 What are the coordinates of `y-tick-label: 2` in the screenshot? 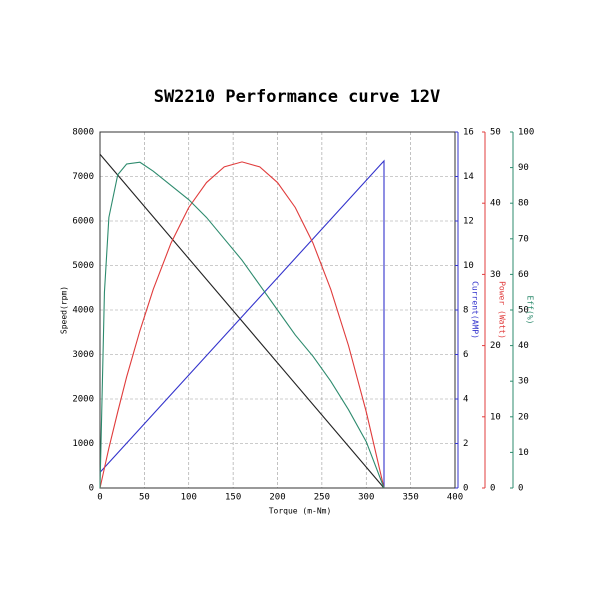 It's located at (465, 444).